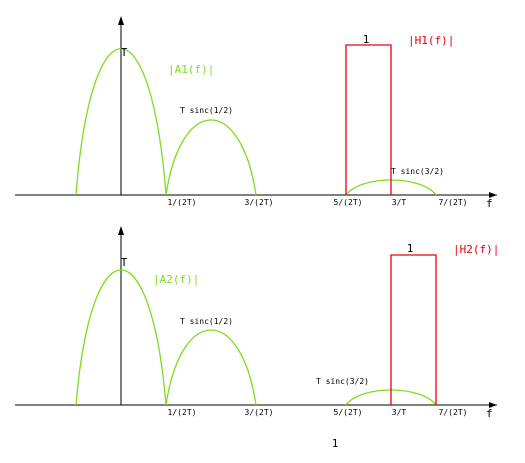  Describe the element at coordinates (191, 69) in the screenshot. I see `magnitude-label: |A1(f)|` at that location.